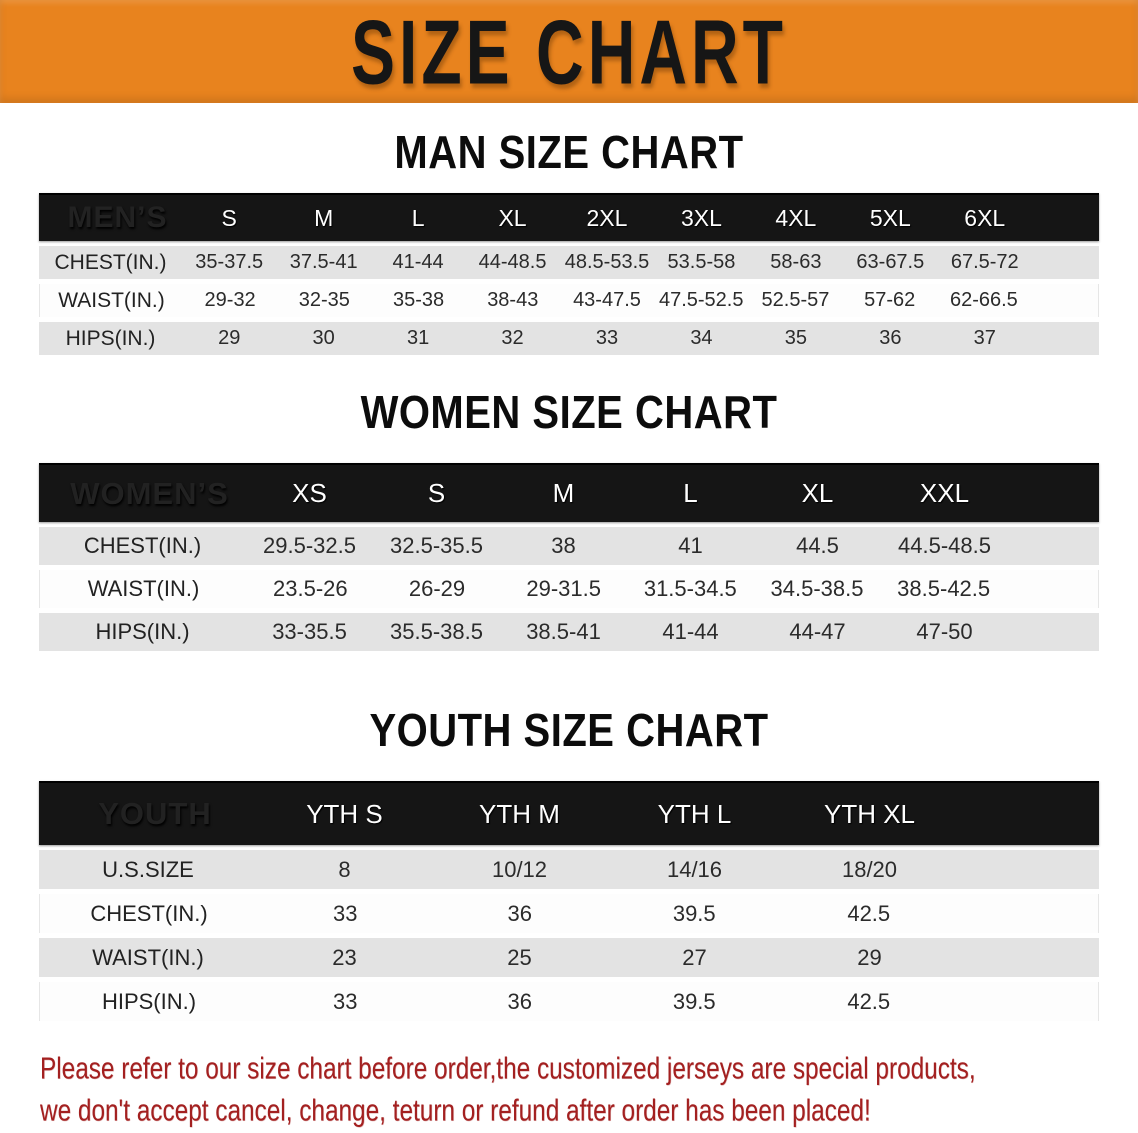 The width and height of the screenshot is (1138, 1133). Describe the element at coordinates (229, 262) in the screenshot. I see `size-value: 35-37.5` at that location.